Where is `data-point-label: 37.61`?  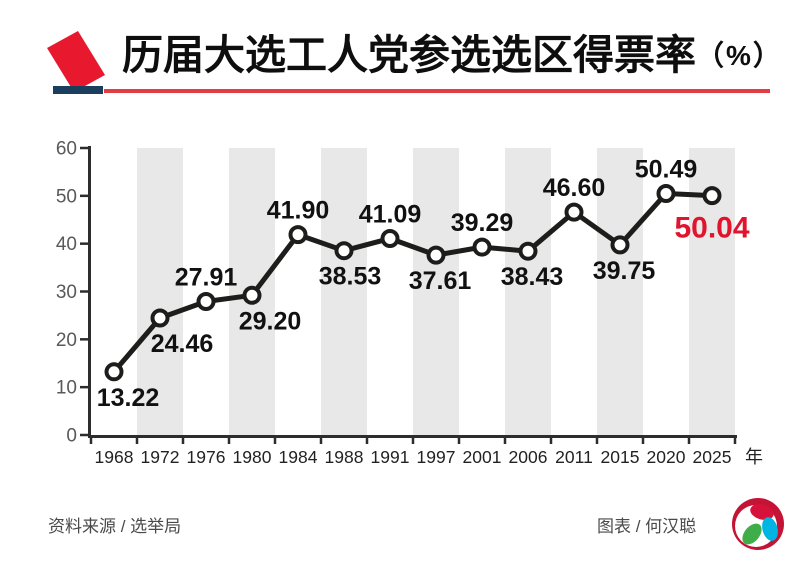 data-point-label: 37.61 is located at coordinates (440, 281).